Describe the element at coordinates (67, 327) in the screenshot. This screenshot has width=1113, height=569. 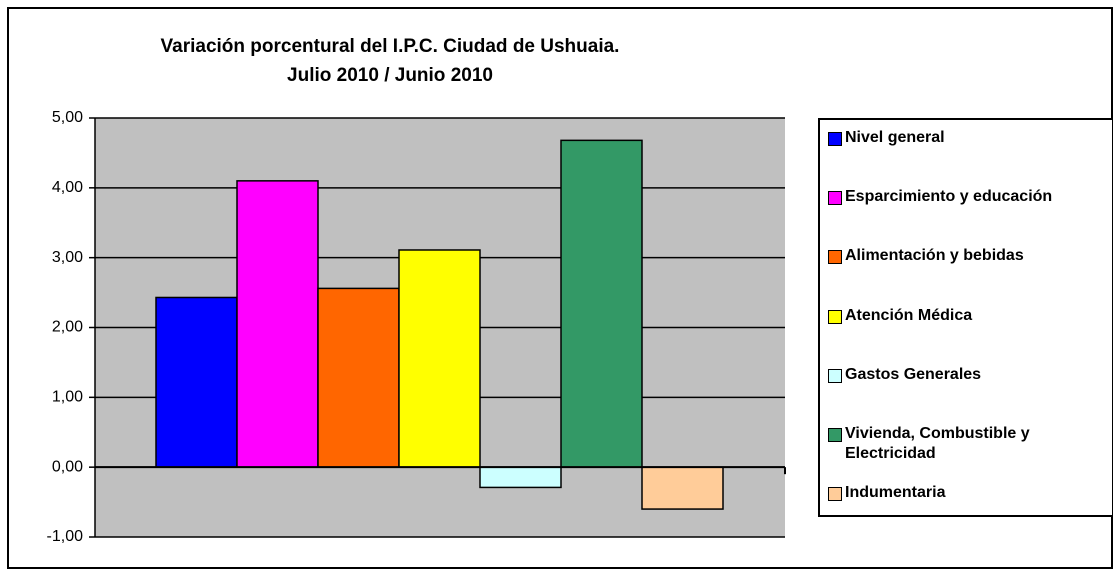
I see `y-tick-label: 2,00` at that location.